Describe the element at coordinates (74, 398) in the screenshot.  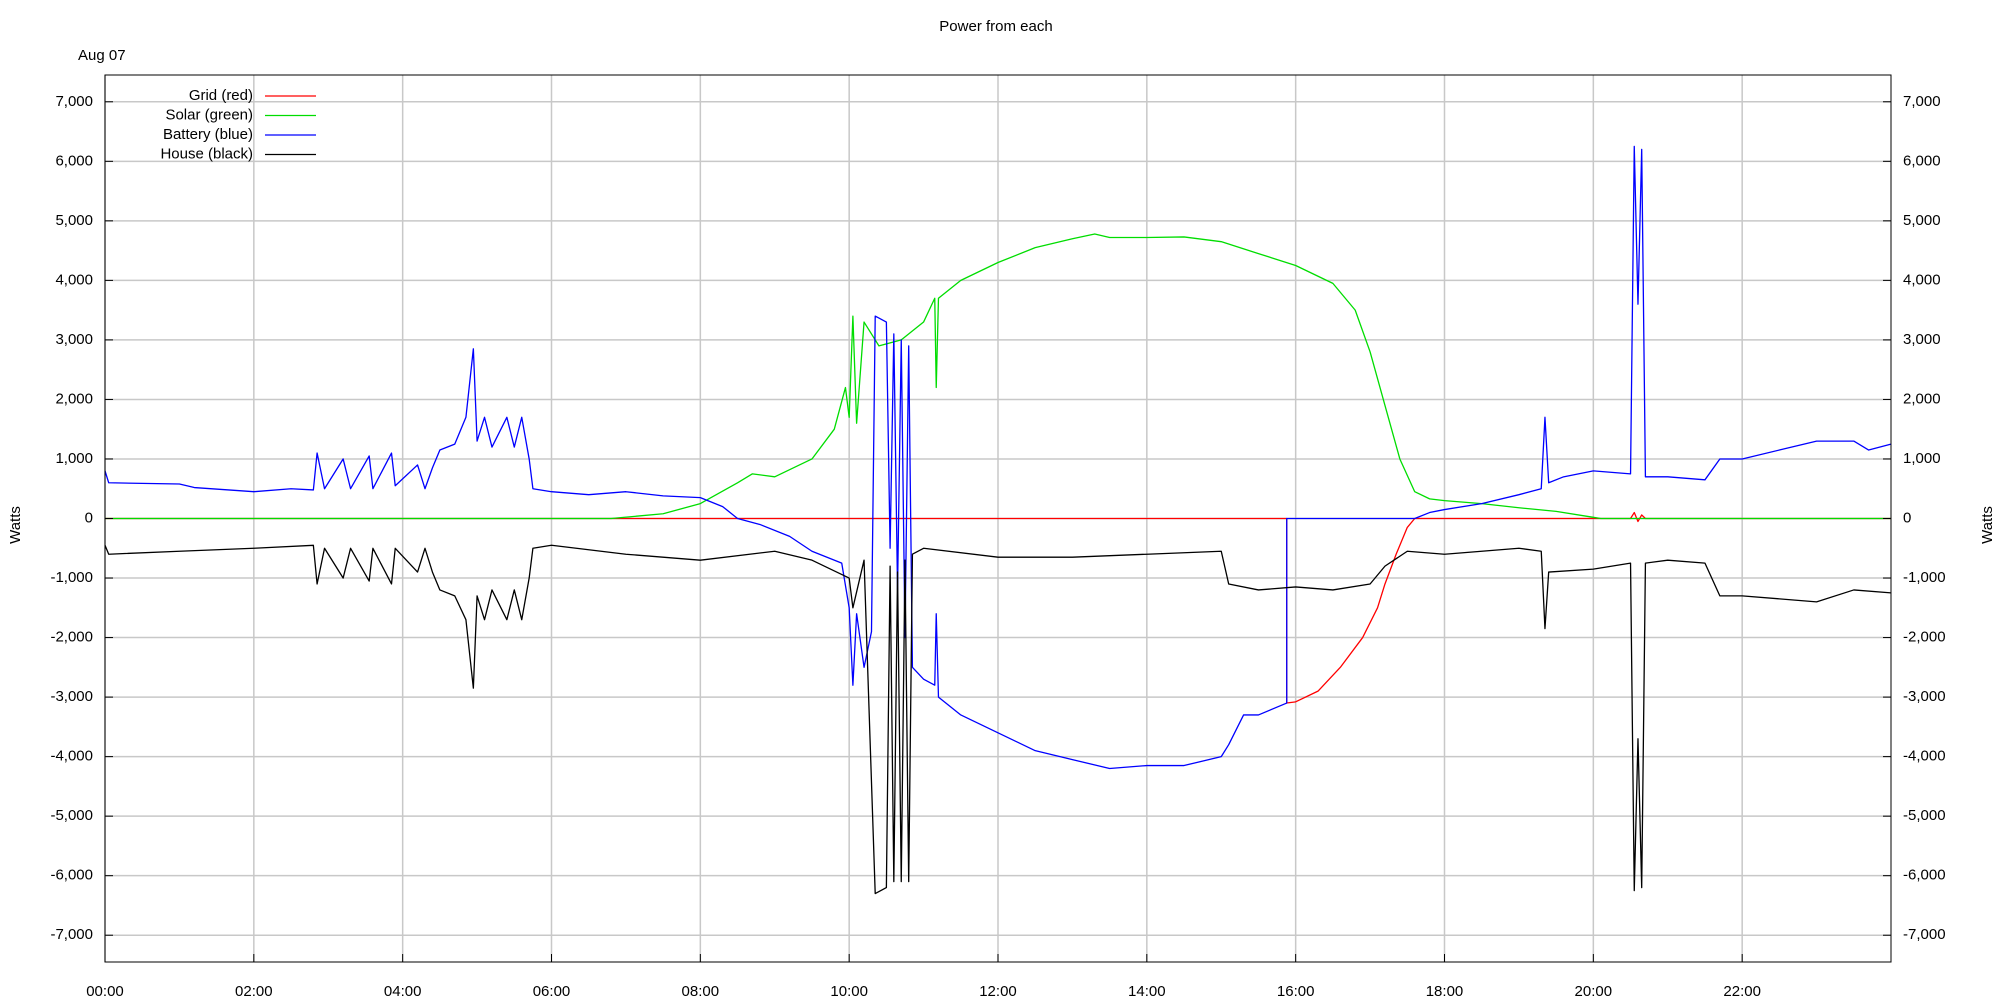
I see `y-tick-label: 2,000` at that location.